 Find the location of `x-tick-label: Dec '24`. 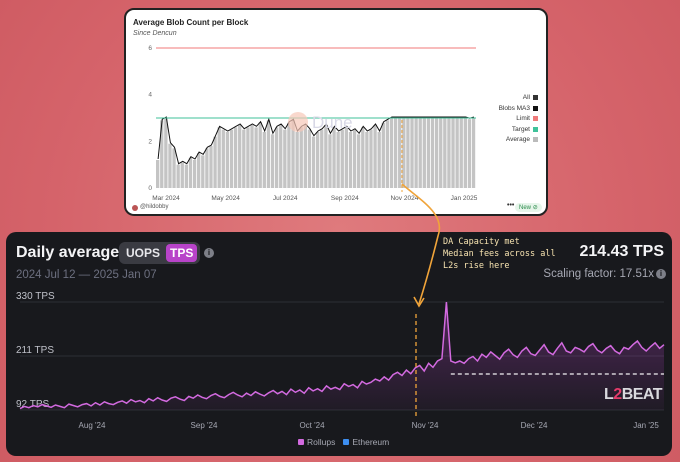

x-tick-label: Dec '24 is located at coordinates (534, 425).